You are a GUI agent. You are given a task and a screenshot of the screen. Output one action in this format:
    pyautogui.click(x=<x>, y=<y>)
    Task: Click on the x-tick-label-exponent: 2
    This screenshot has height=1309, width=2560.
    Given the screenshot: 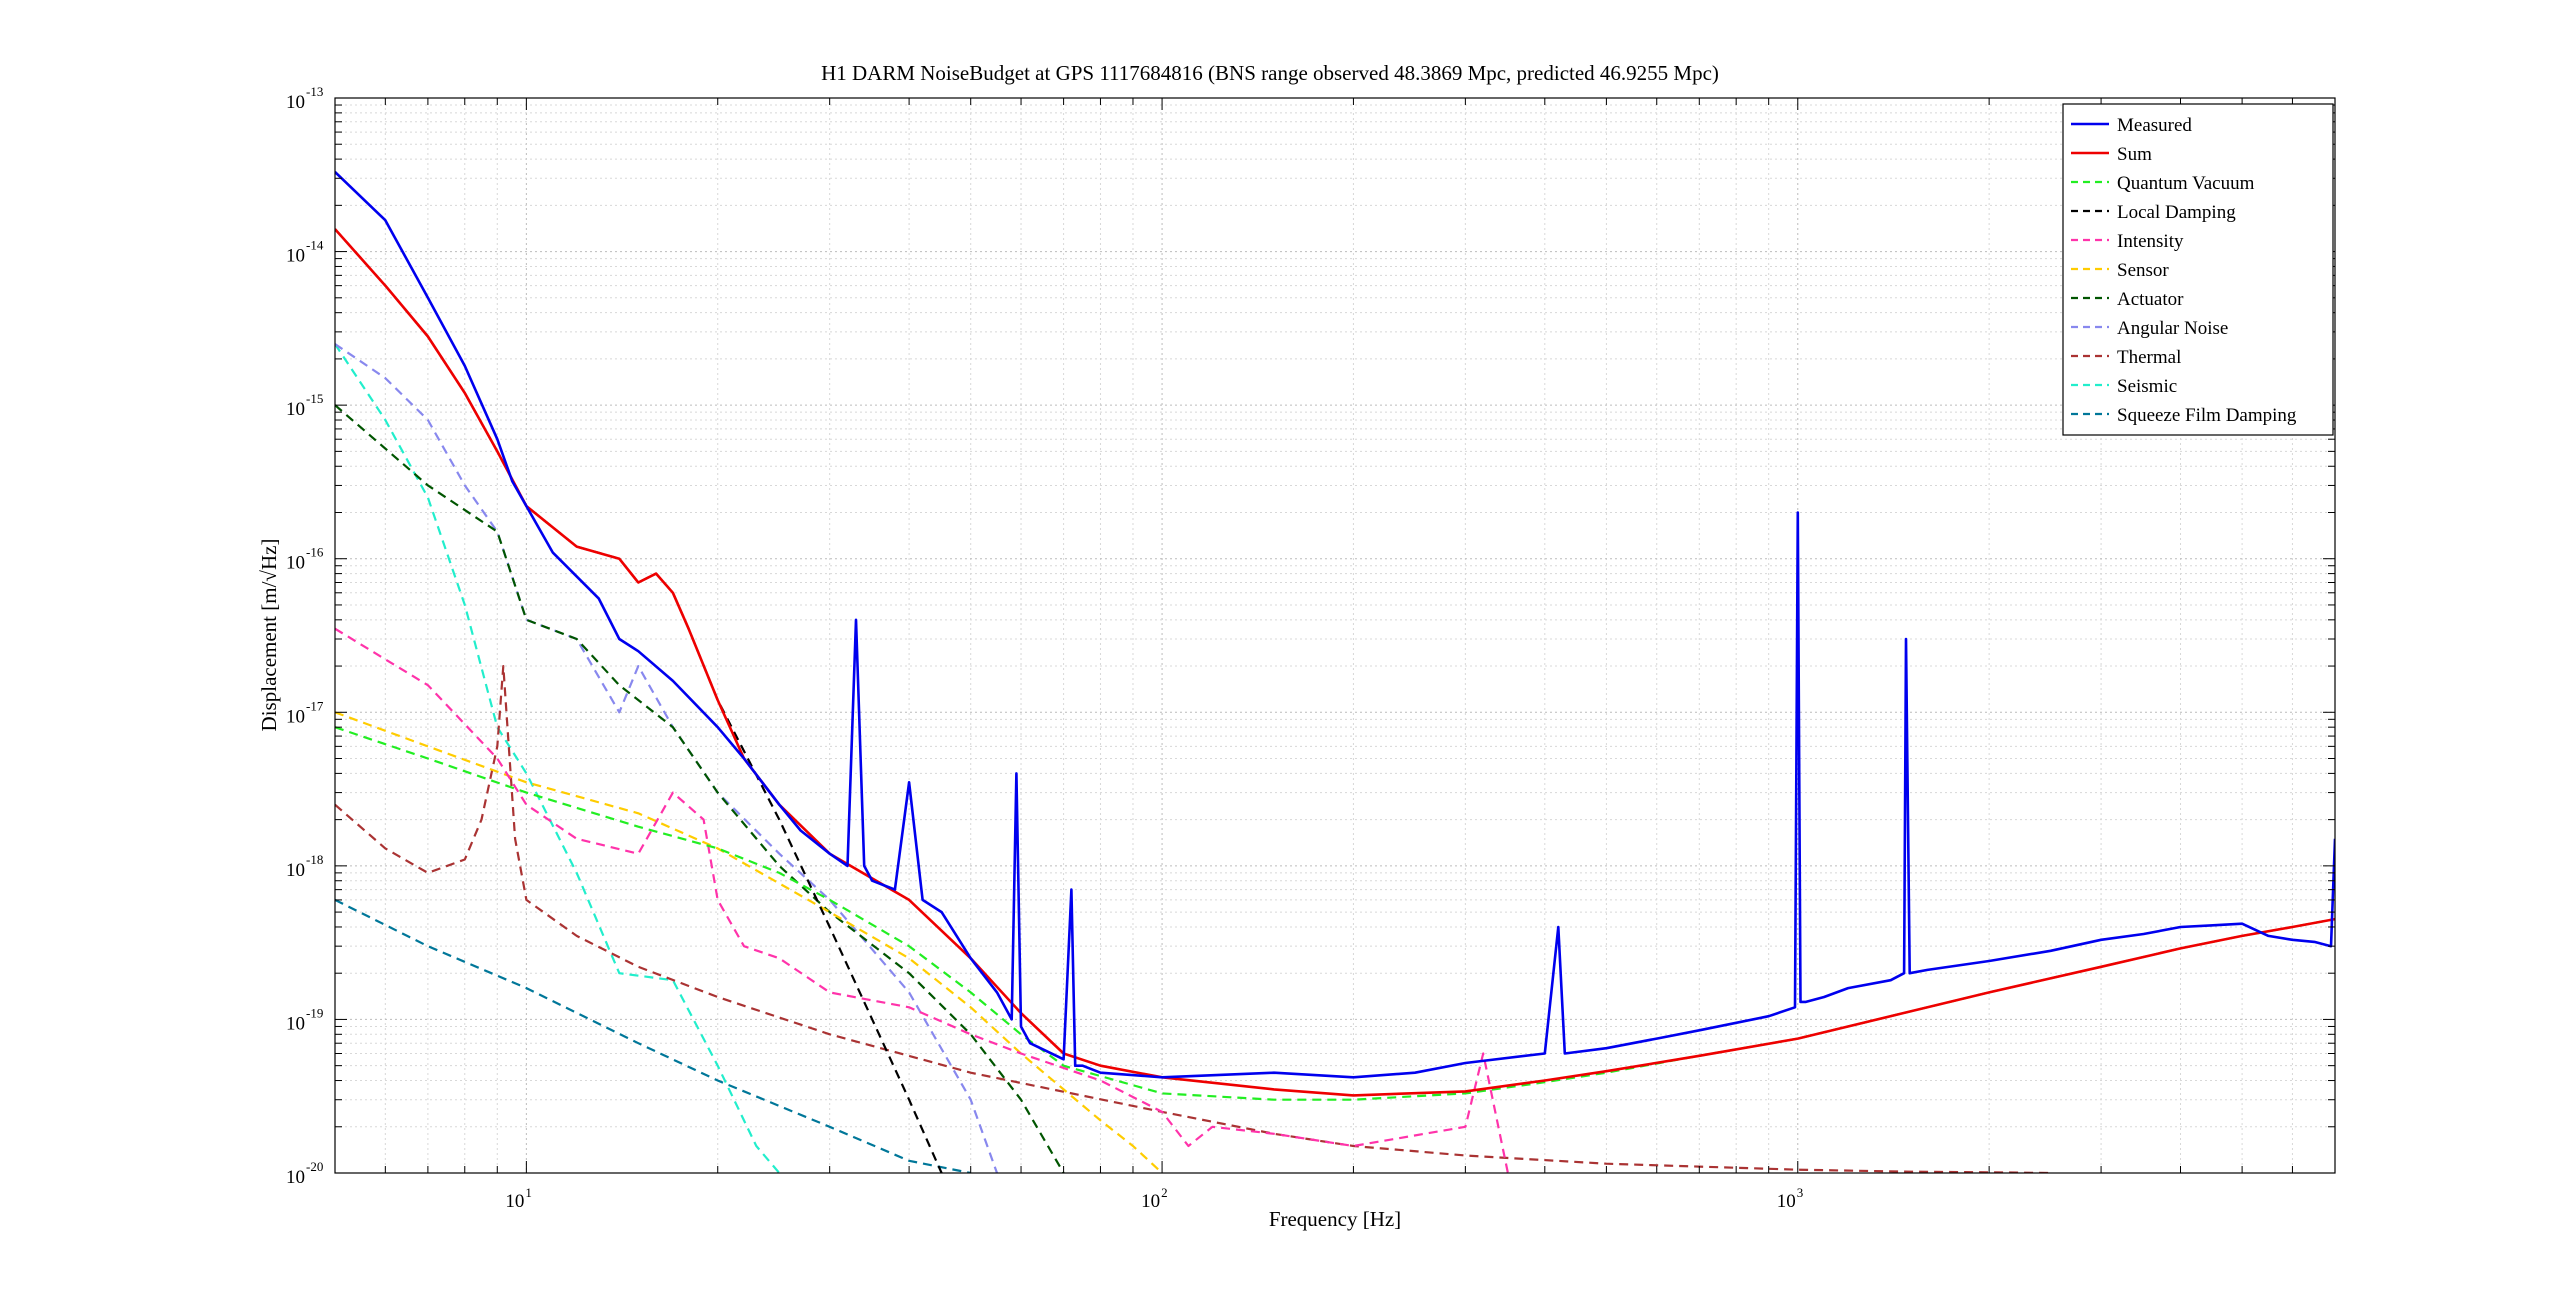 What is the action you would take?
    pyautogui.click(x=1164, y=1192)
    